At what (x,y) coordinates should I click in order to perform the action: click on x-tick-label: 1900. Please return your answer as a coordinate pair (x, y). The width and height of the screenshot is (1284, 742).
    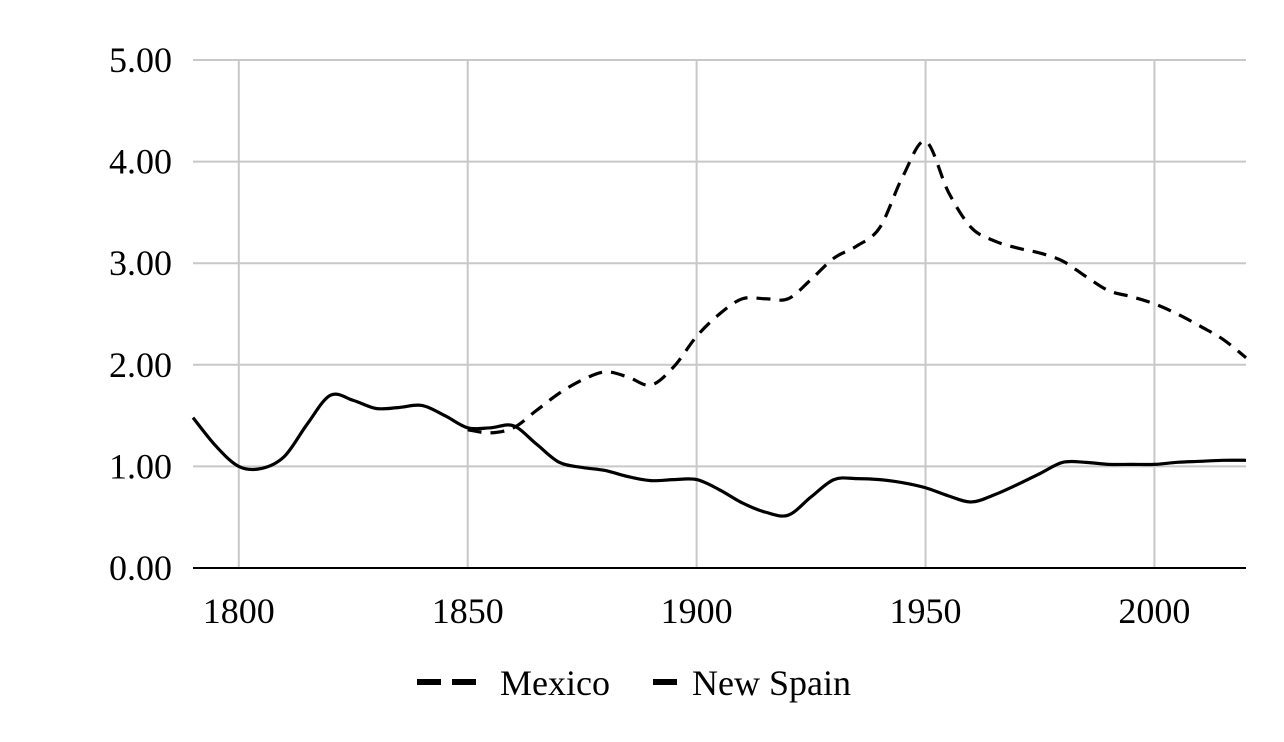
    Looking at the image, I should click on (697, 611).